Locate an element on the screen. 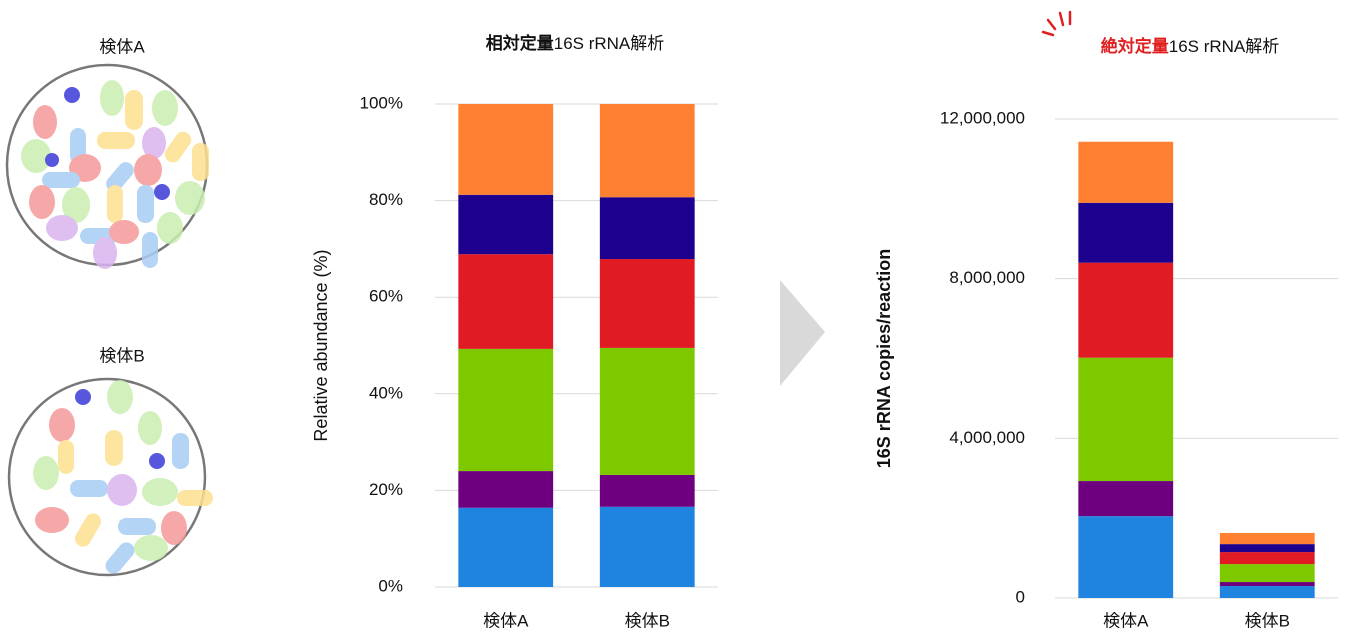  y-tick-label: 4,000,000 is located at coordinates (987, 437).